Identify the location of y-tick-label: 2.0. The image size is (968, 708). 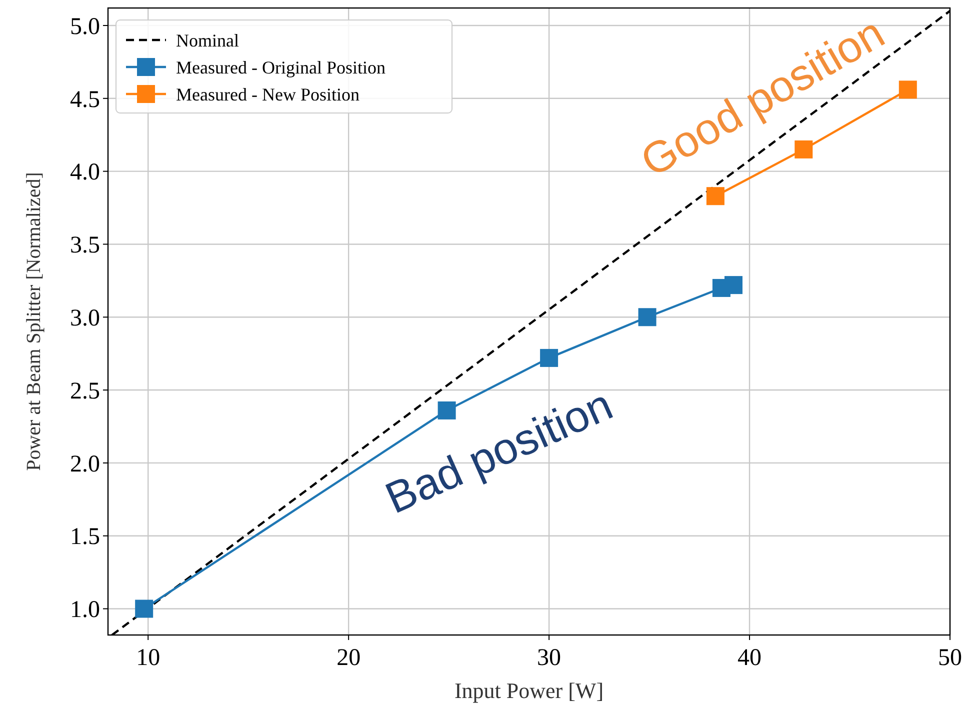
(85, 464).